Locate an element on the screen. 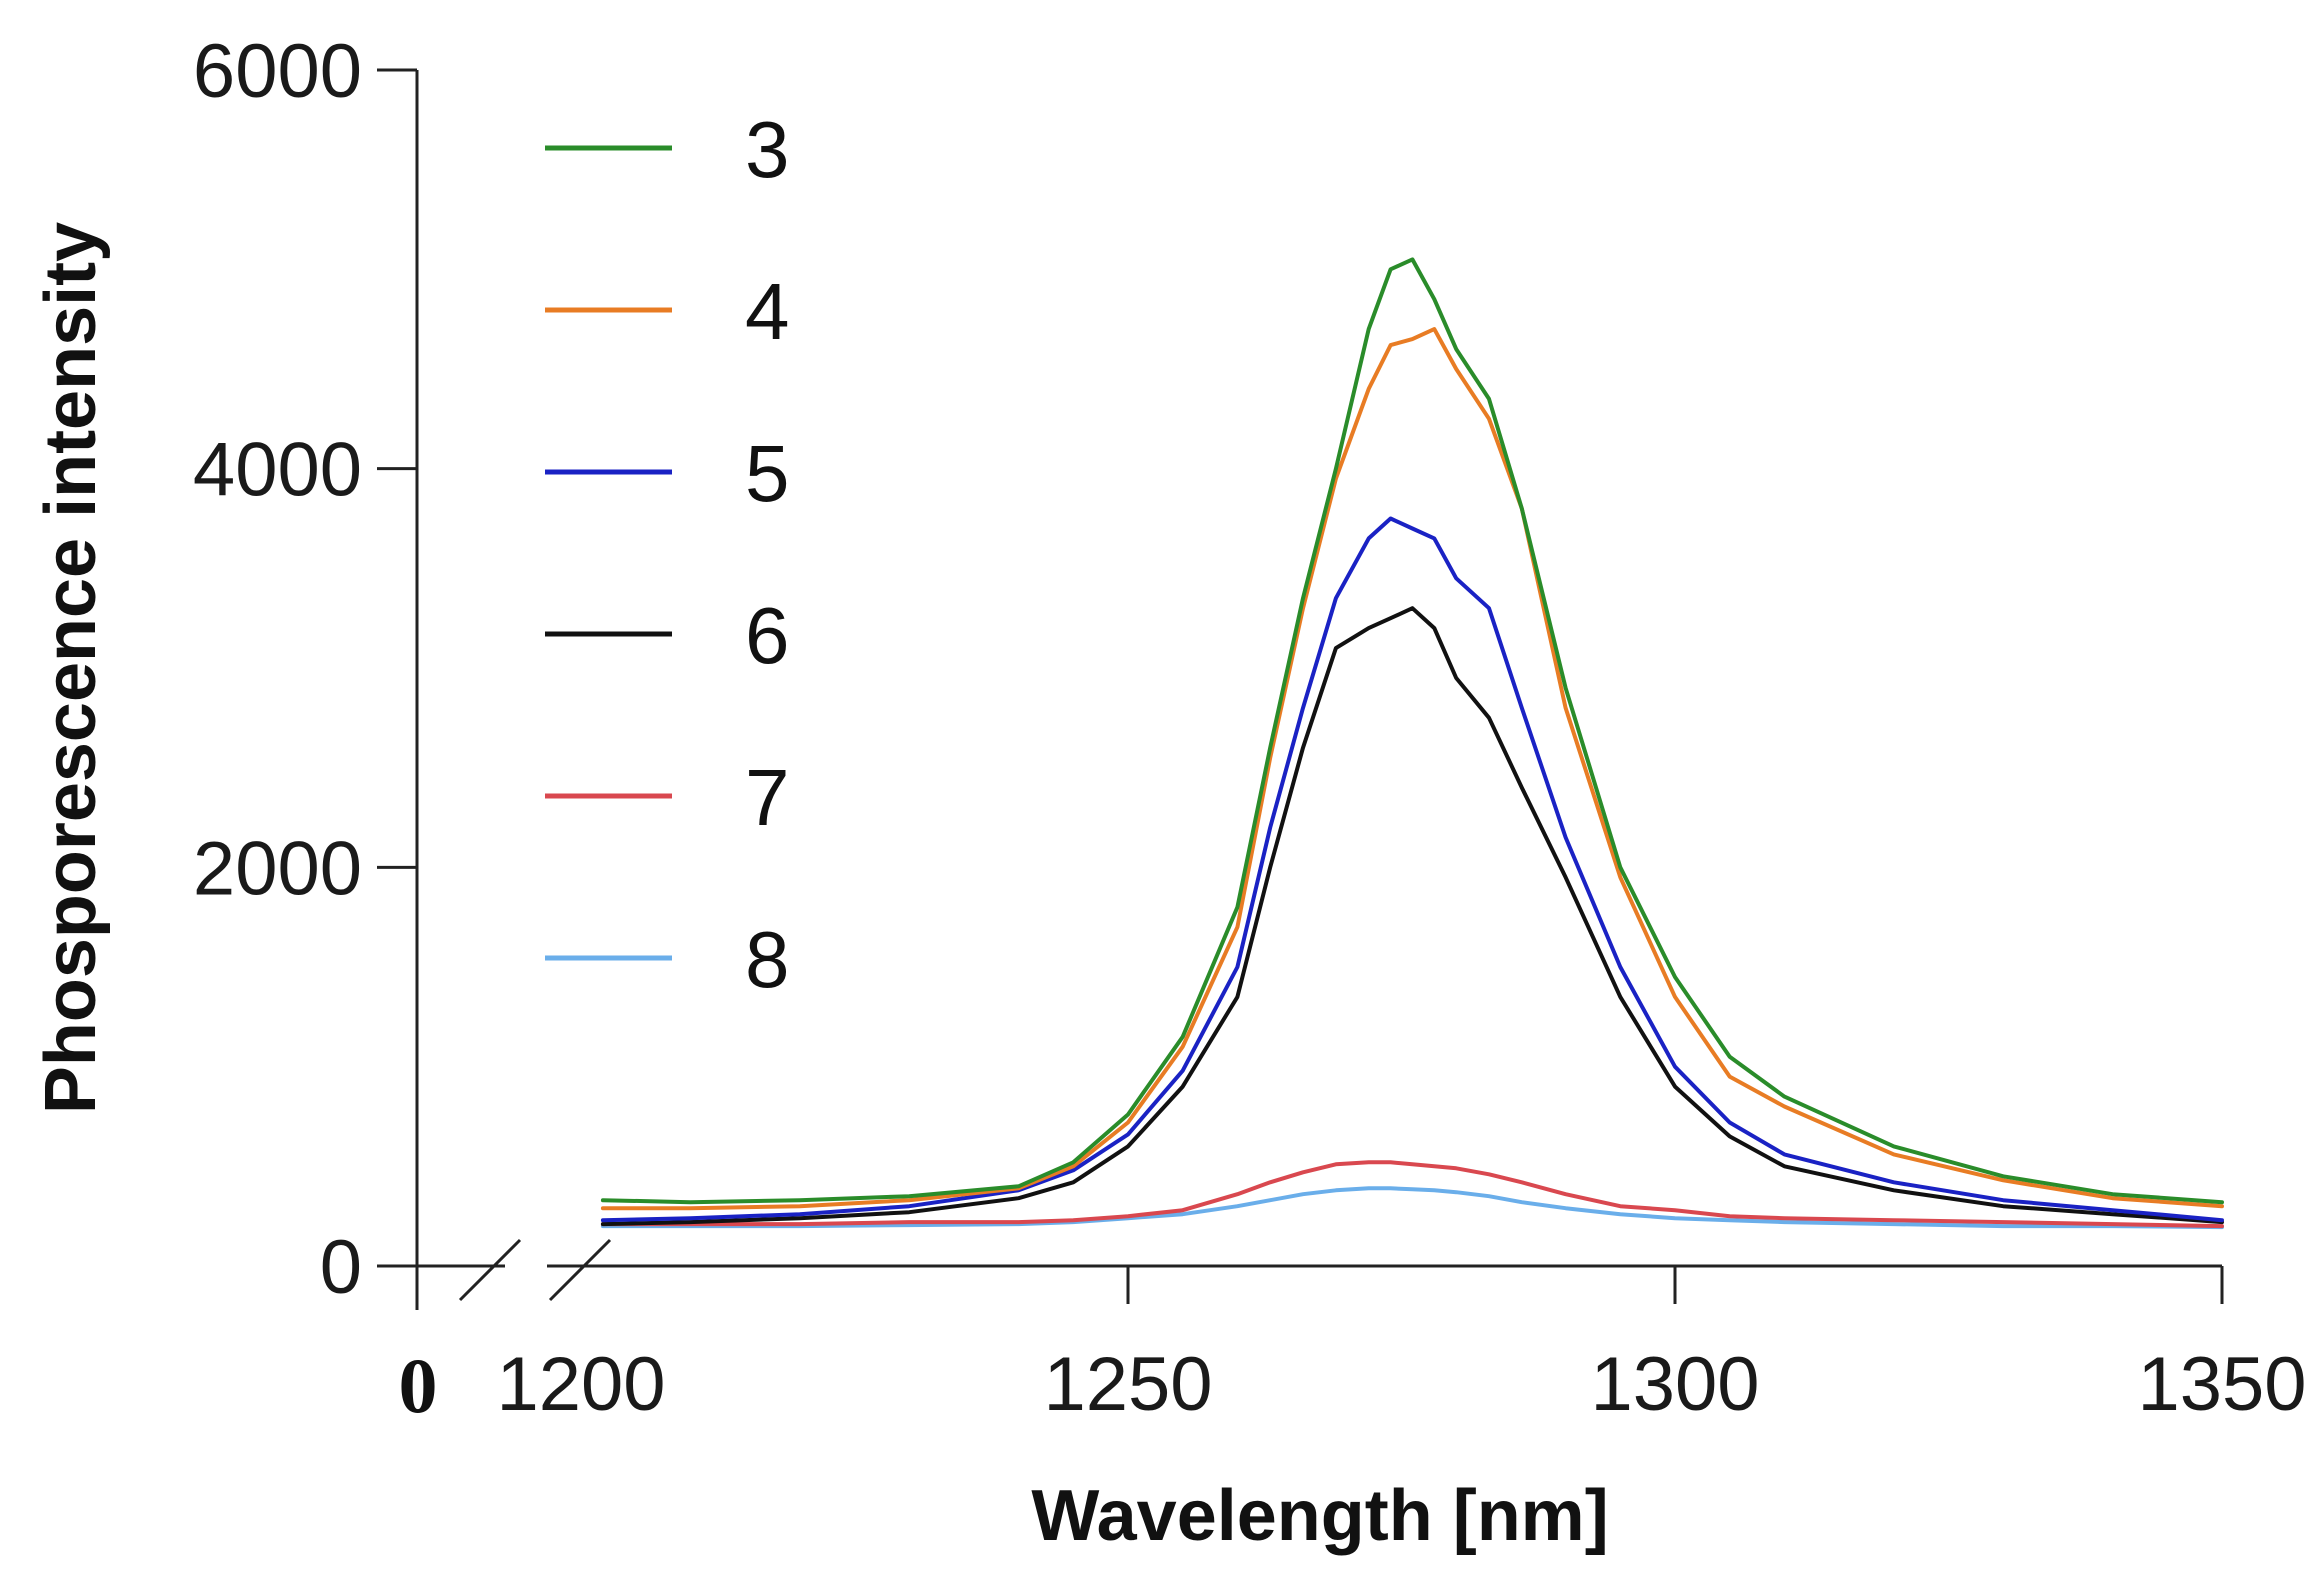 This screenshot has height=1576, width=2318. y-tick-label: 6000 is located at coordinates (277, 71).